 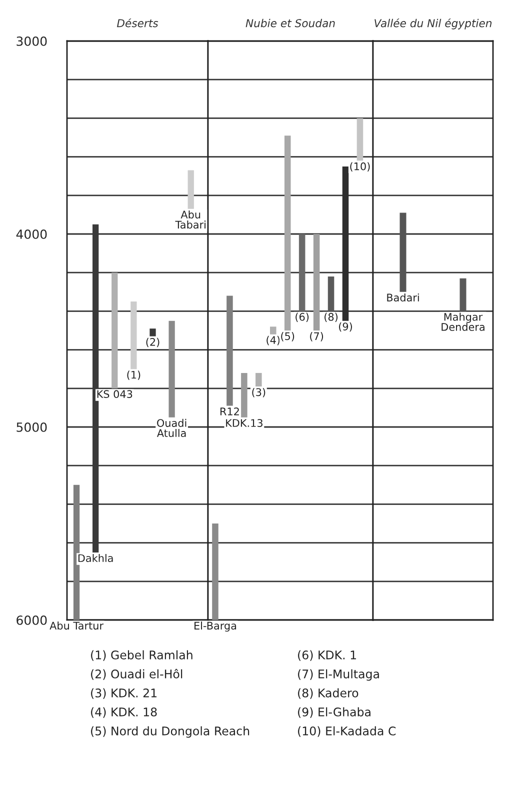 I want to click on y-tick-label: 5000, so click(x=31, y=427).